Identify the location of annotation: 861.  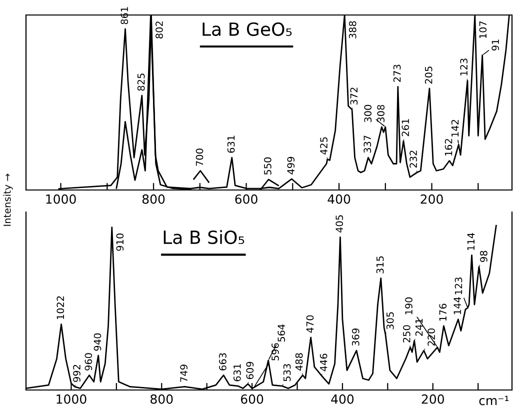
(124, 15).